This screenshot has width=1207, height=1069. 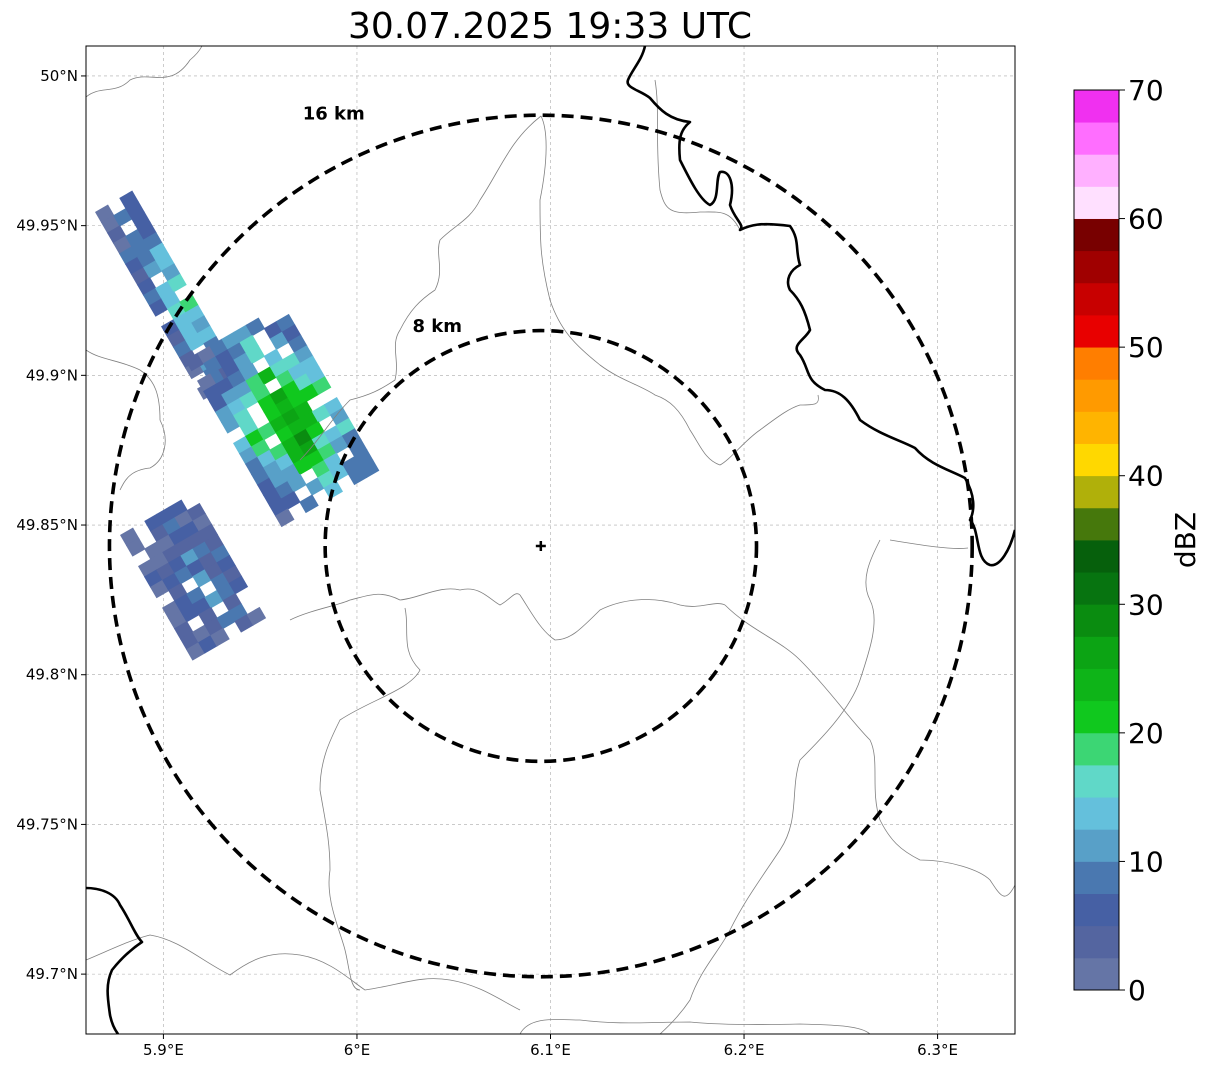 I want to click on boundary-line-southeast, so click(x=770, y=786).